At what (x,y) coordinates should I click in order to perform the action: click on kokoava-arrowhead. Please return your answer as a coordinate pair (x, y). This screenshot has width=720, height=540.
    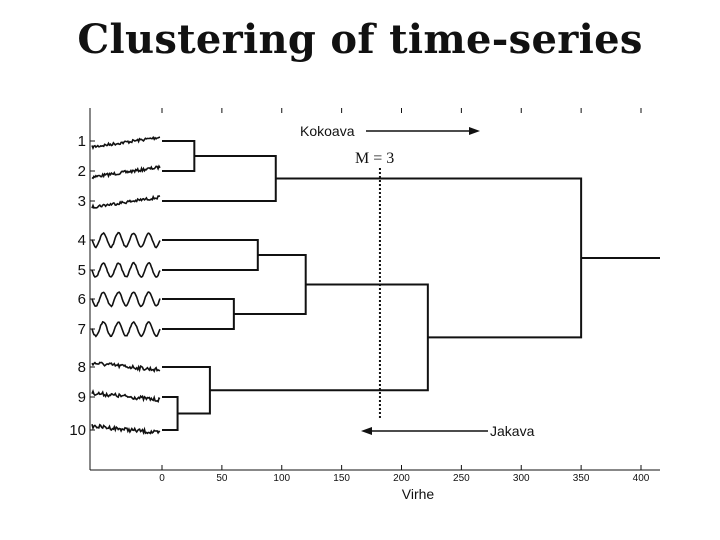
    Looking at the image, I should click on (474, 131).